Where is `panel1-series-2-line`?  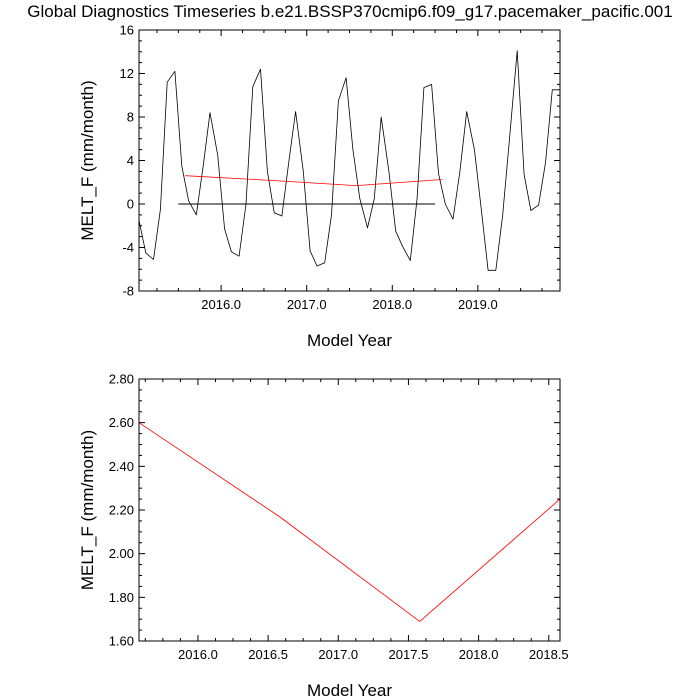 panel1-series-2-line is located at coordinates (313, 181).